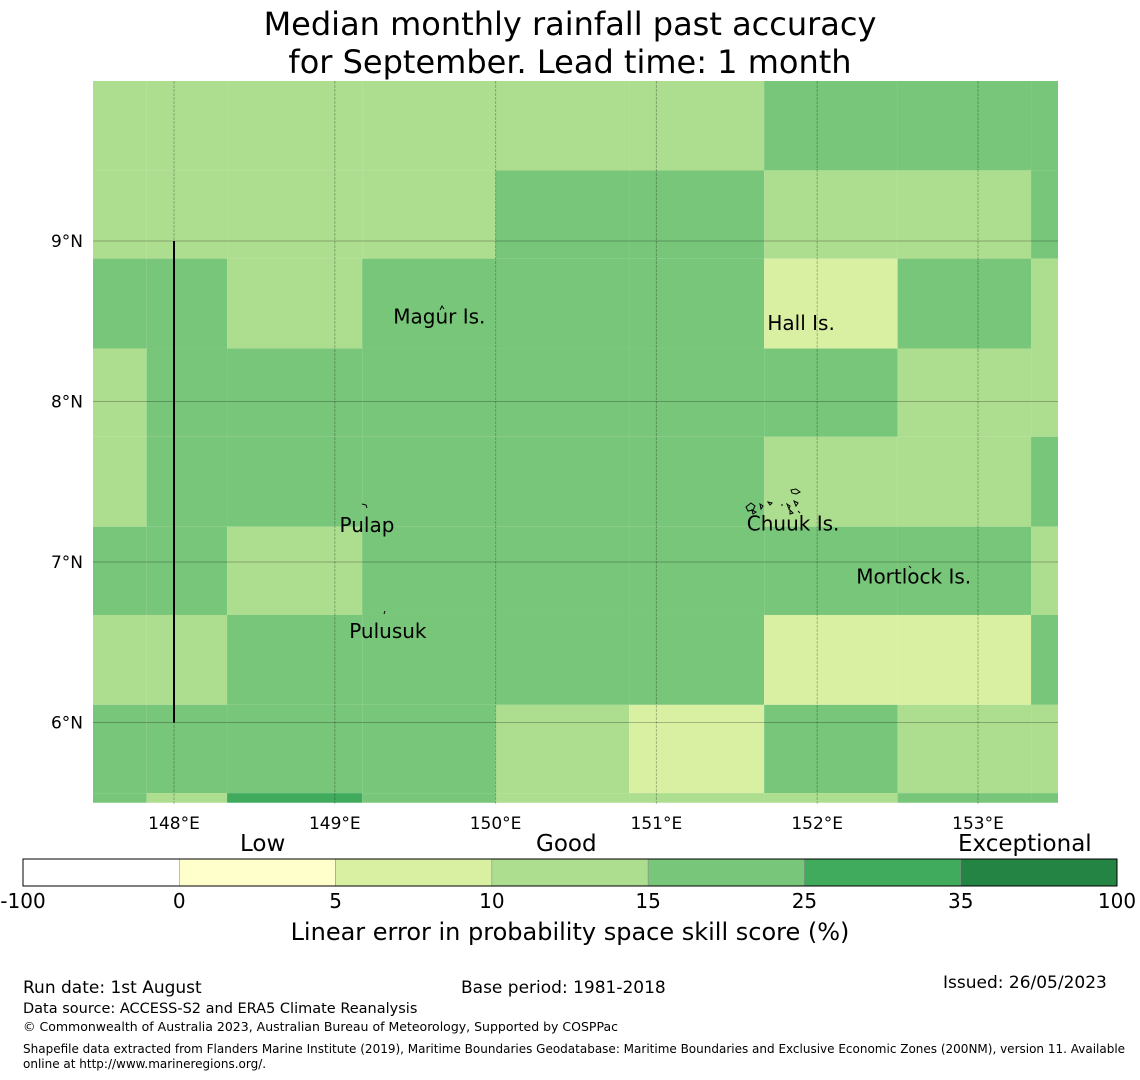 This screenshot has height=1080, width=1140. Describe the element at coordinates (570, 24) in the screenshot. I see `map-title-line-1: Median monthly rainfall past accuracy` at that location.